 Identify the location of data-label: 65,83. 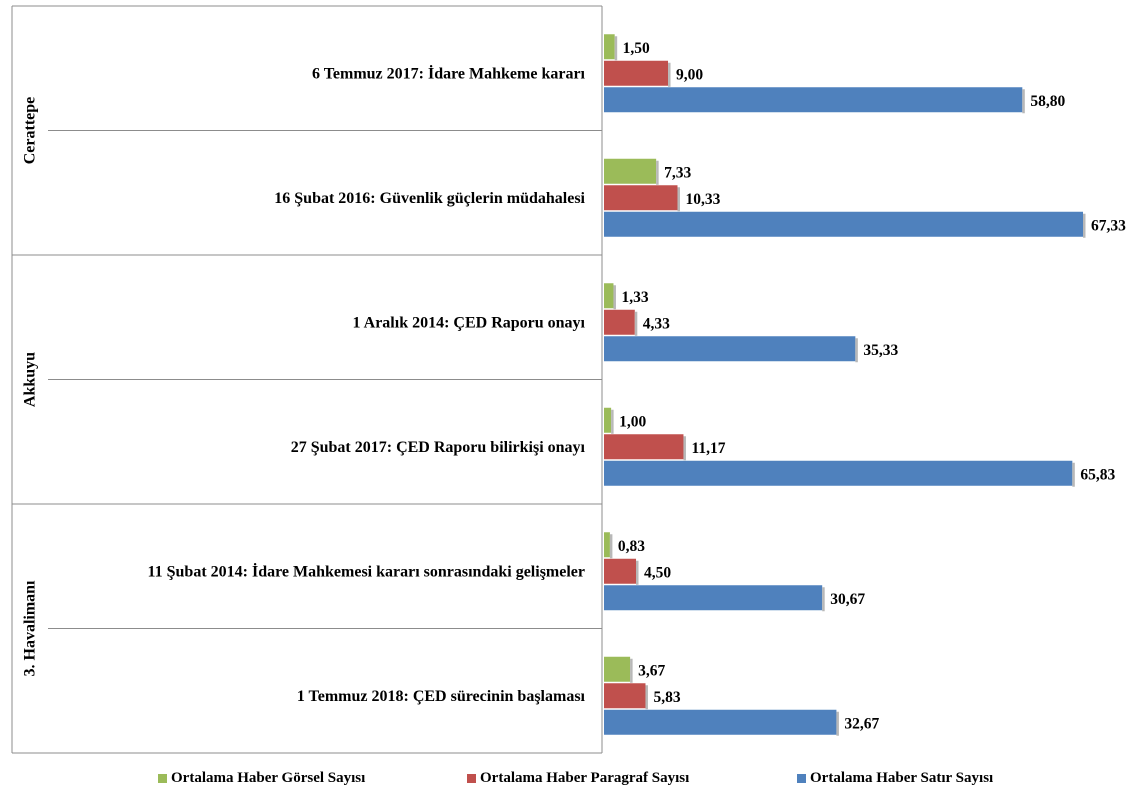
(1097, 474).